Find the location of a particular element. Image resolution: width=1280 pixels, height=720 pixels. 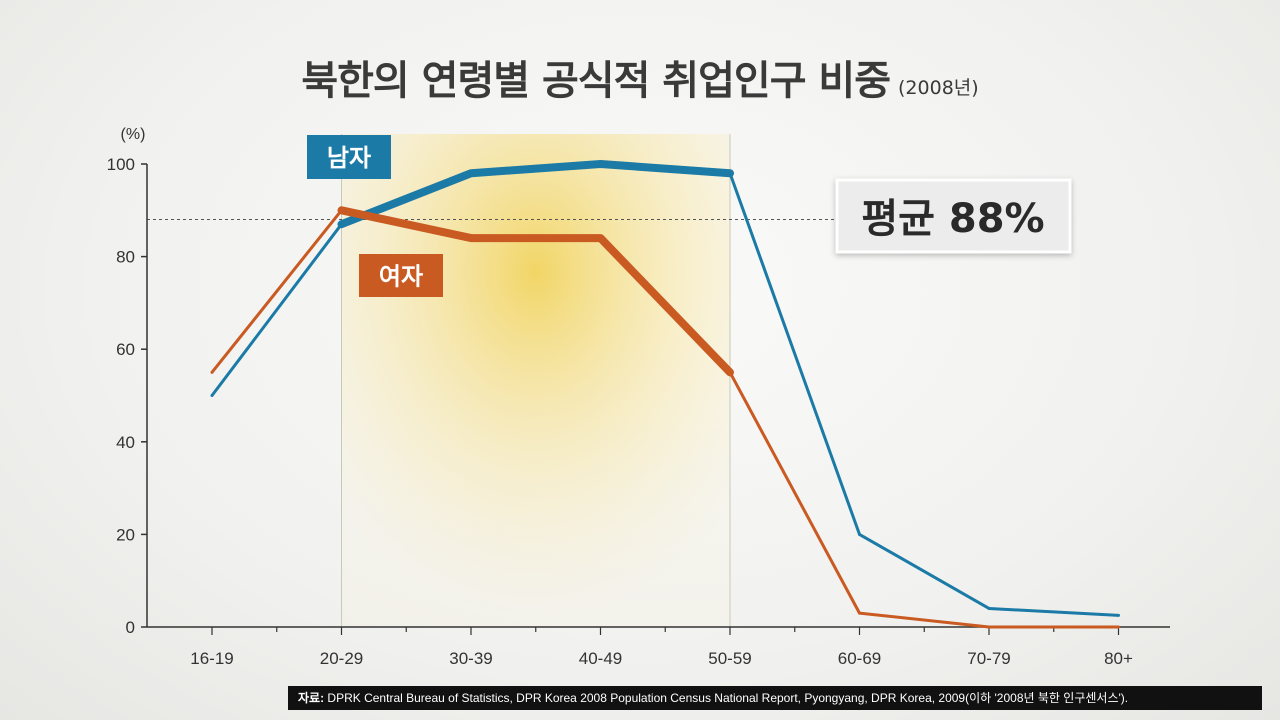

chart-header: 북한의 연령별 공식적 취업인구 비중 (2008년) is located at coordinates (640, 77).